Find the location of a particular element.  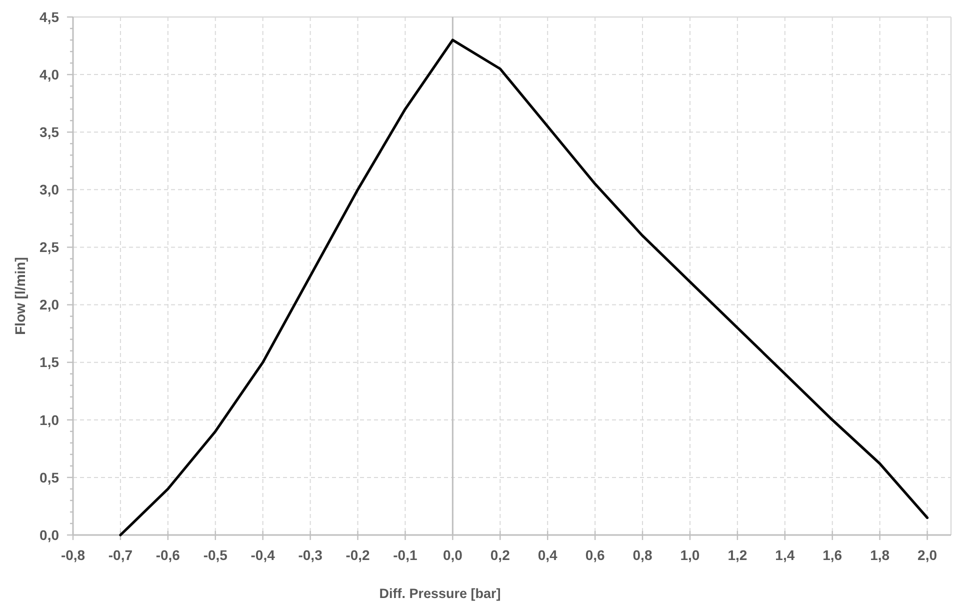

x-tick-label: -0,1 is located at coordinates (405, 555).